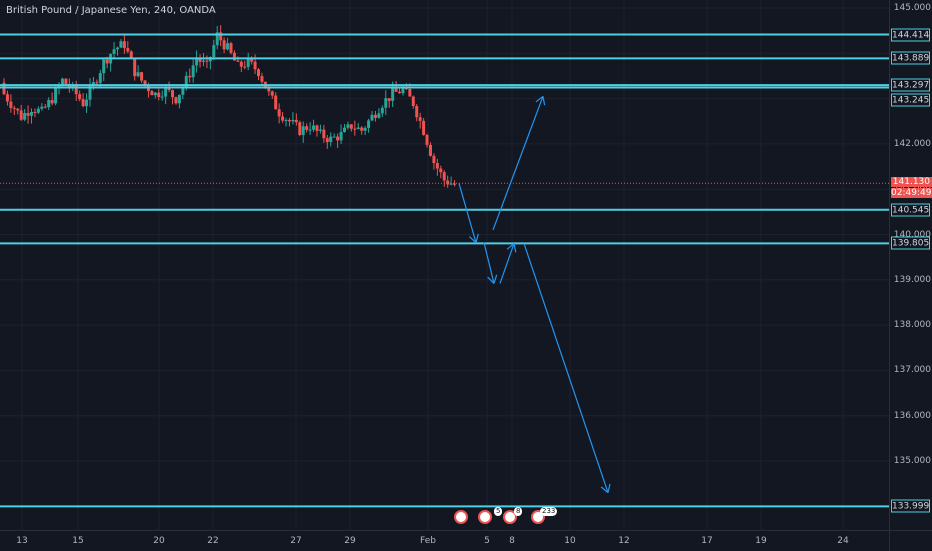 The image size is (932, 551). Describe the element at coordinates (912, 415) in the screenshot. I see `price-tick-label: 136.000` at that location.